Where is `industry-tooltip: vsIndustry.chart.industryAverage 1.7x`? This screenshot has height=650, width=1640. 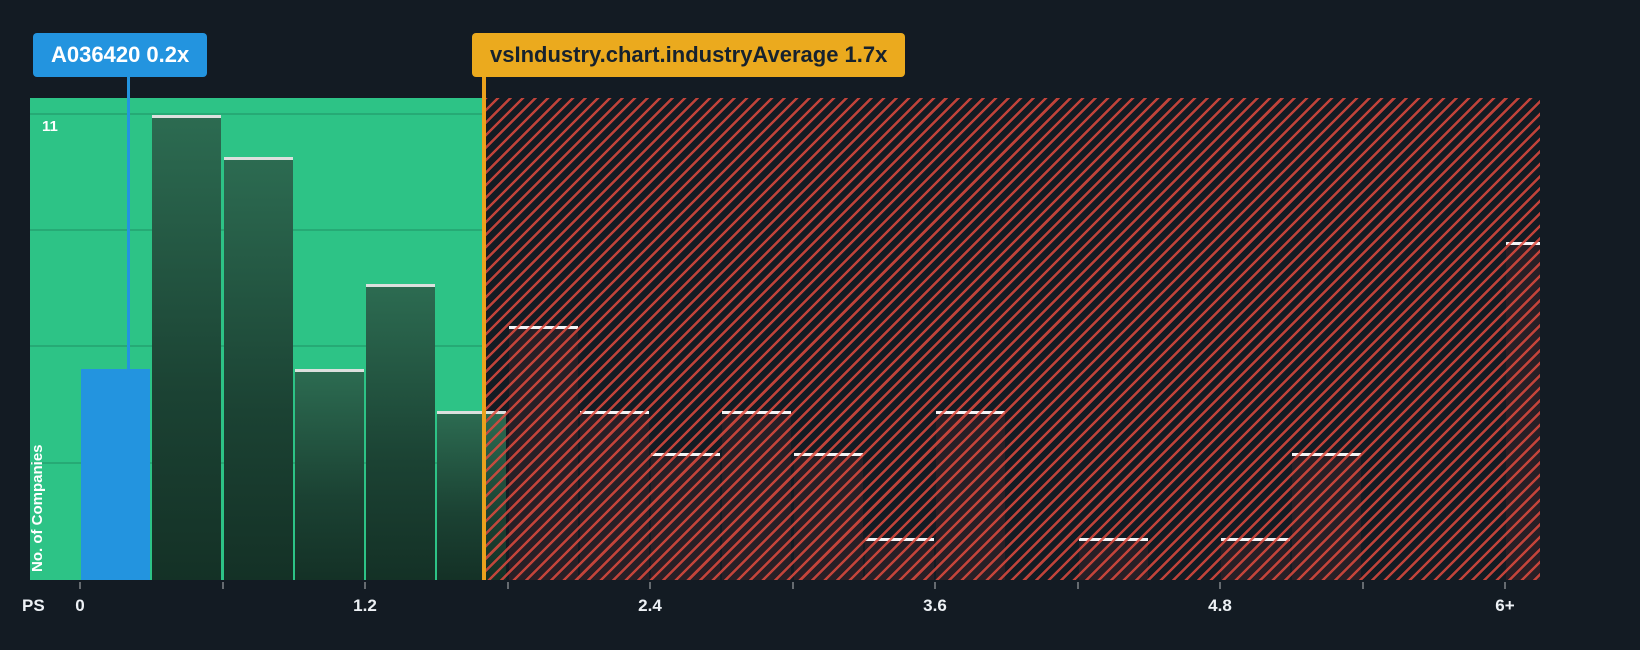
industry-tooltip: vsIndustry.chart.industryAverage 1.7x is located at coordinates (689, 55).